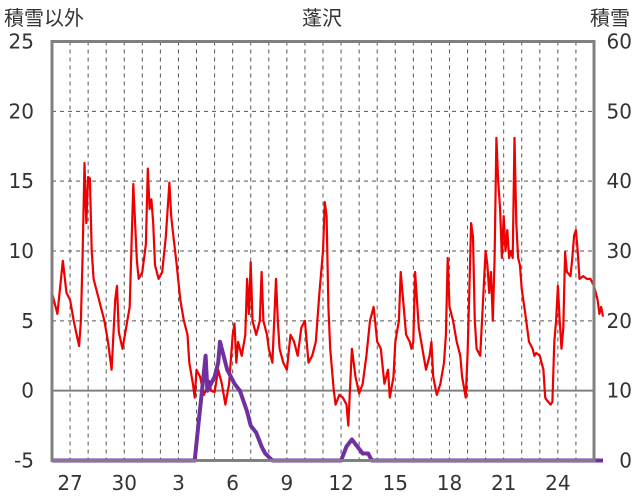 The width and height of the screenshot is (636, 501). Describe the element at coordinates (124, 483) in the screenshot. I see `x-tick-label: 30` at that location.